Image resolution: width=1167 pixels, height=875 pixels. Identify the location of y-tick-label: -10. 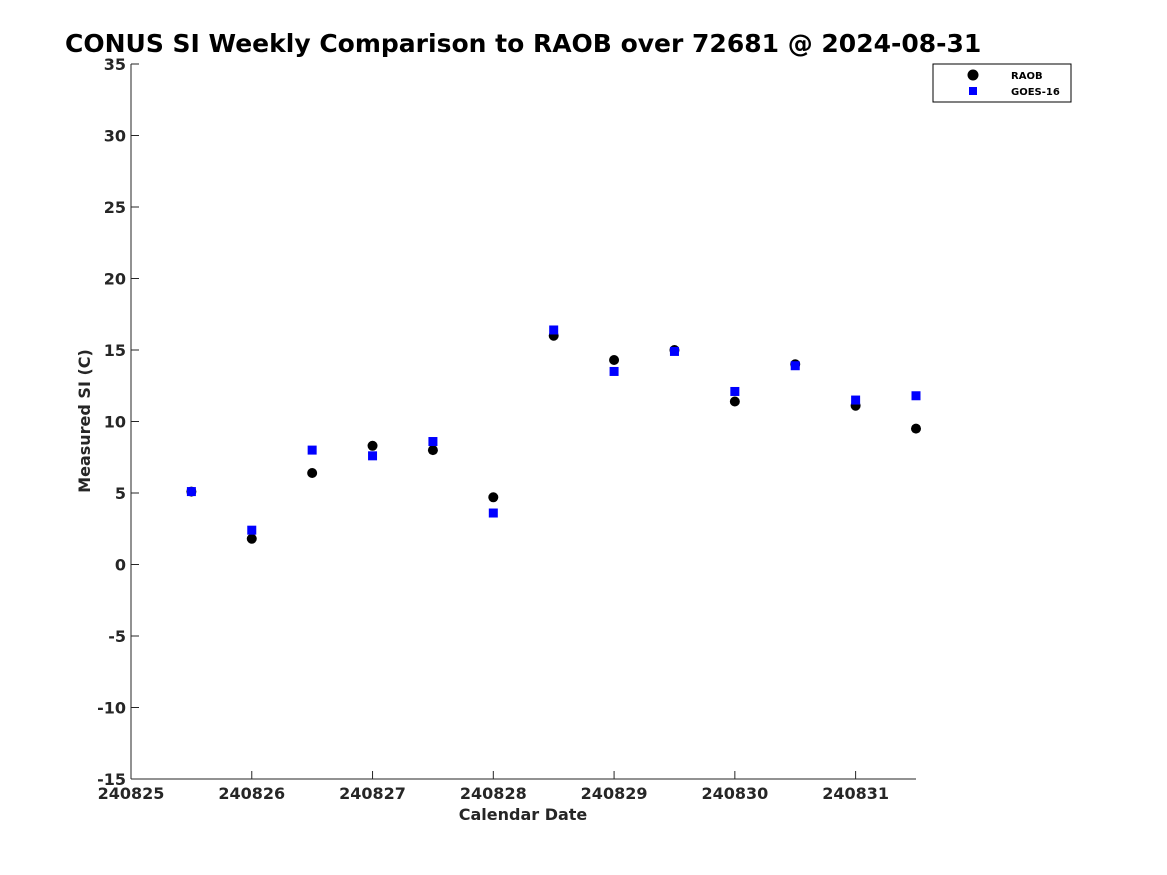
(111, 708).